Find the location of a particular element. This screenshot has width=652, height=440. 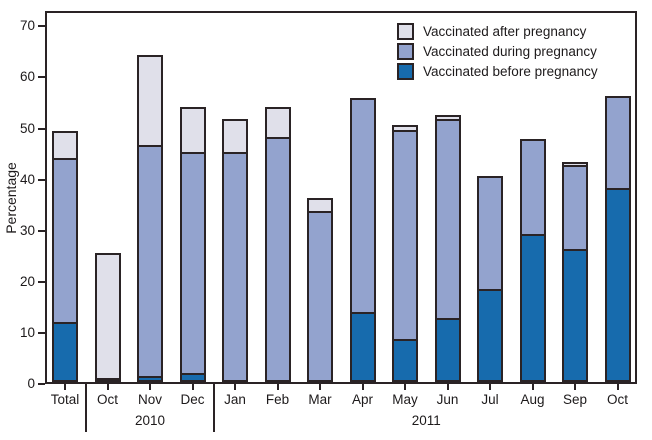

legend-row: Vaccinated before pregnancy is located at coordinates (497, 71).